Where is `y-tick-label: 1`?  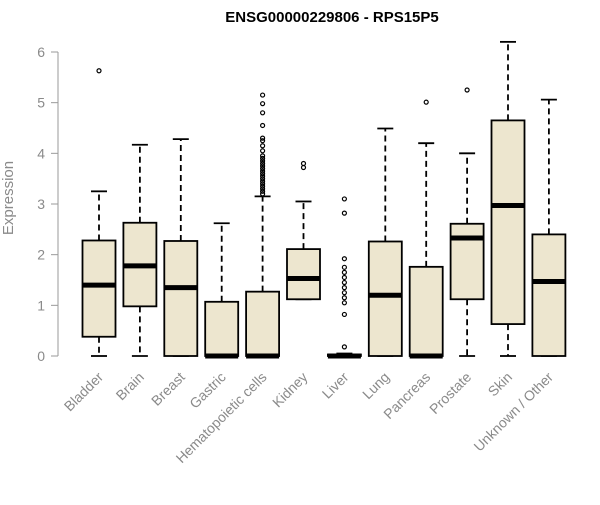
y-tick-label: 1 is located at coordinates (41, 305).